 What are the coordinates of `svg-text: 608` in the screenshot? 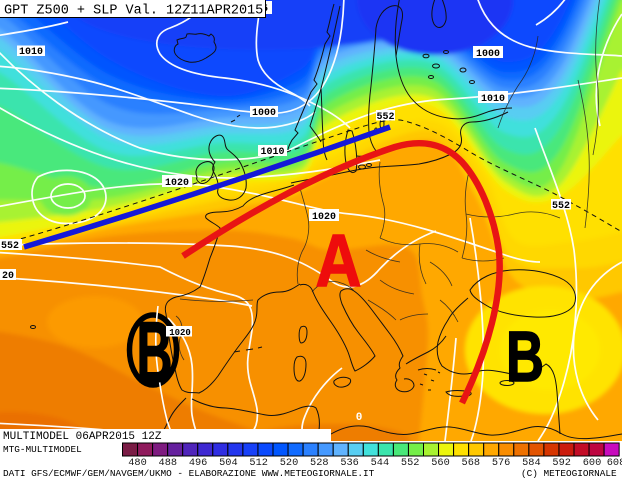 It's located at (614, 463).